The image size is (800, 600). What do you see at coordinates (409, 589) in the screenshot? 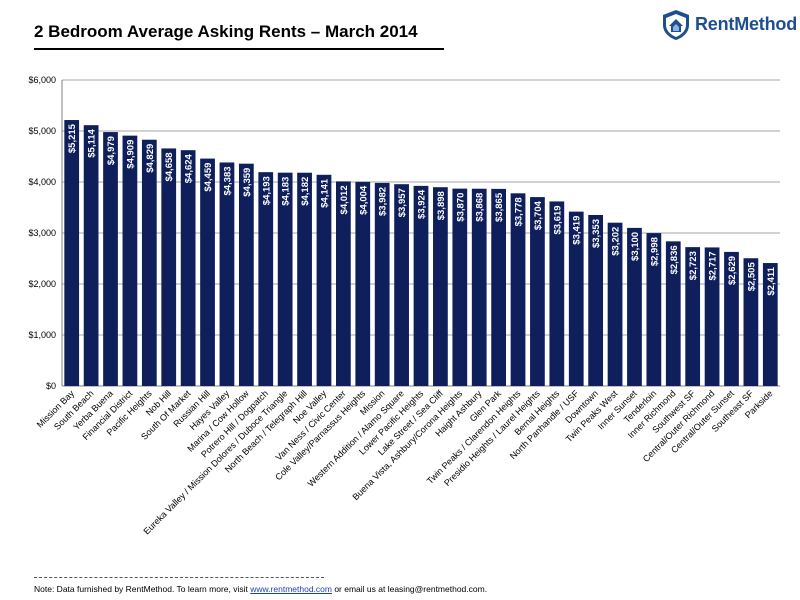
I see `footer-suffix: or email us at leasing@rentmethod.com.` at bounding box center [409, 589].